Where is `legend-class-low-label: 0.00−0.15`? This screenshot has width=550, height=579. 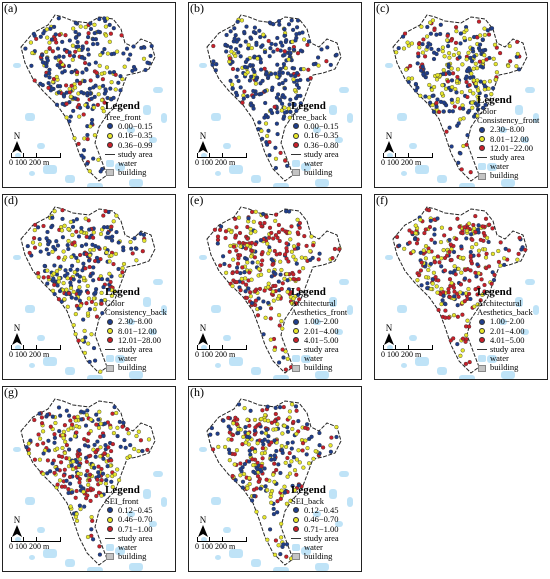
legend-class-low-label: 0.00−0.15 is located at coordinates (135, 126).